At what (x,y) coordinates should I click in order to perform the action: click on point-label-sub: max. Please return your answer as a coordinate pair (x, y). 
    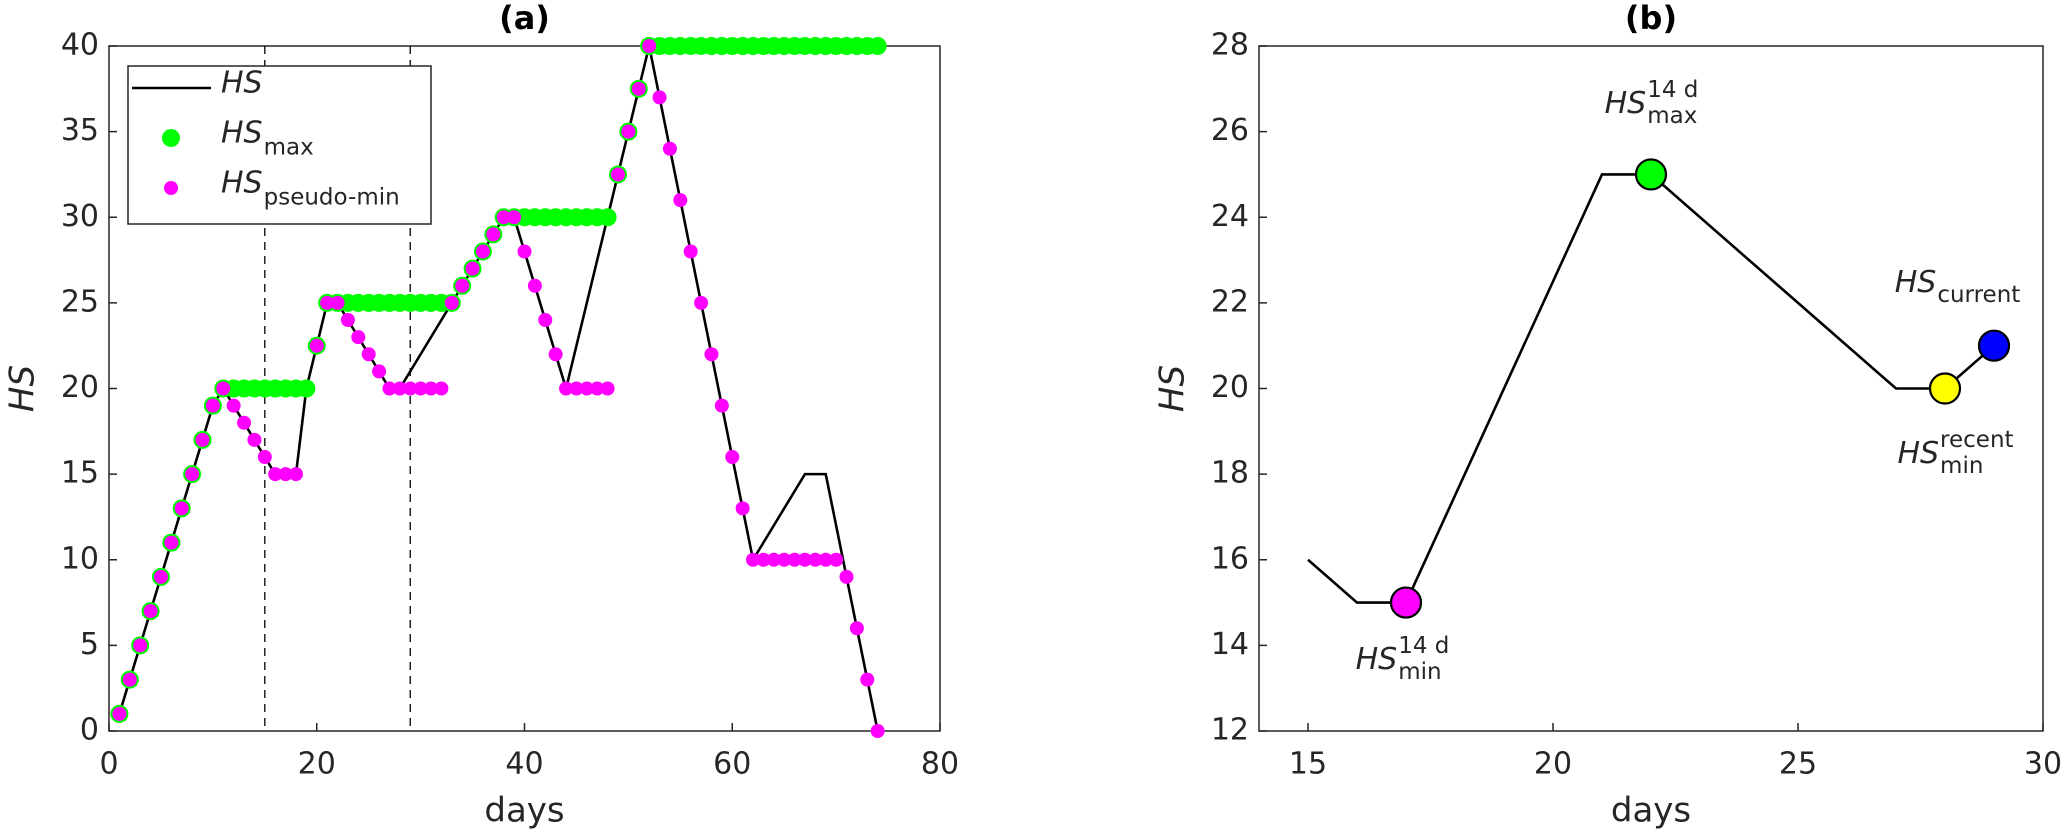
    Looking at the image, I should click on (1672, 116).